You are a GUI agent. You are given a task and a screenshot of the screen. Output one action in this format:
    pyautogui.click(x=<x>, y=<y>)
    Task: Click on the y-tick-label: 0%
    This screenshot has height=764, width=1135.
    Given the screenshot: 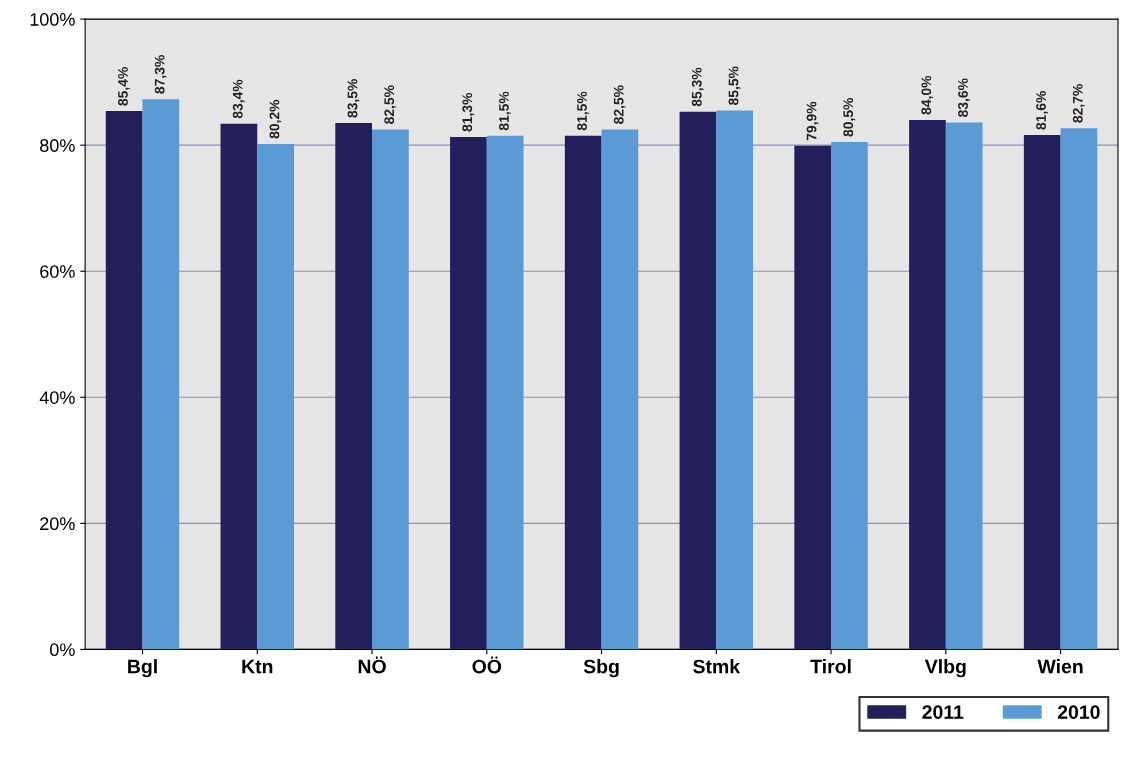 What is the action you would take?
    pyautogui.click(x=62, y=650)
    